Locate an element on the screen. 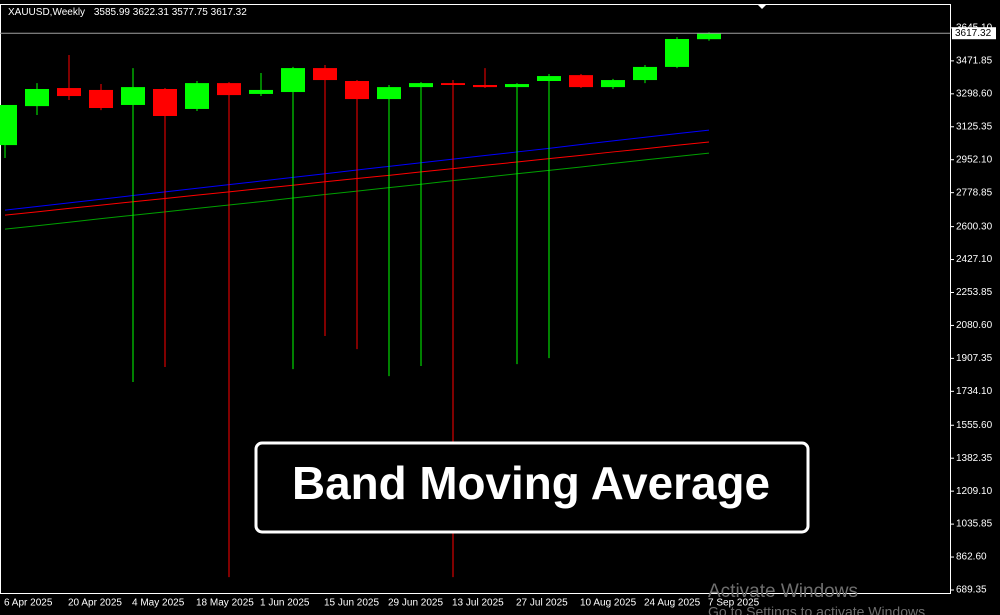 Image resolution: width=1000 pixels, height=615 pixels. y-tick-label: 2080.60 is located at coordinates (974, 325).